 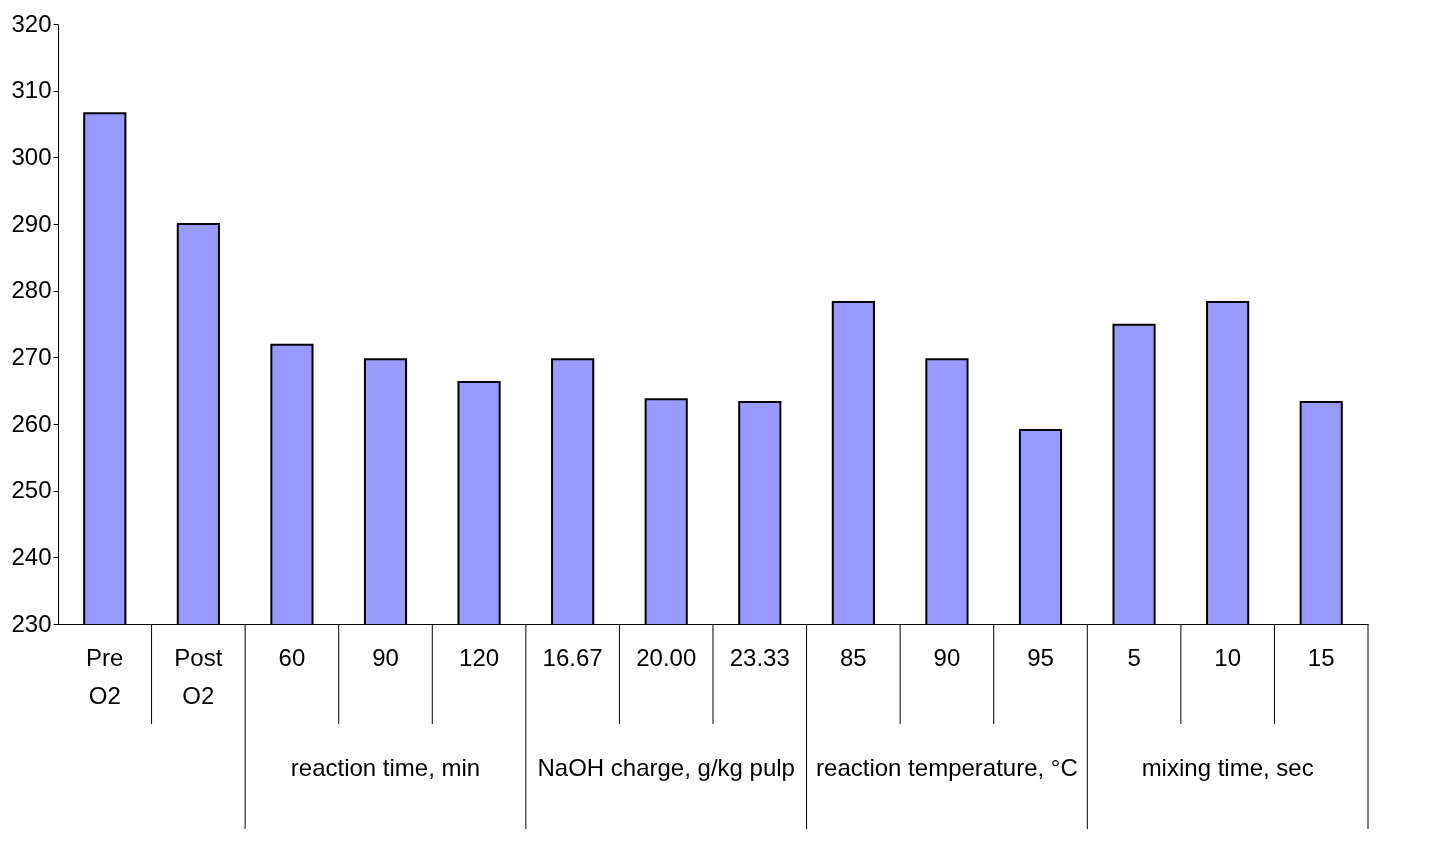 I want to click on x-tick-label: Pre O2, so click(x=105, y=676).